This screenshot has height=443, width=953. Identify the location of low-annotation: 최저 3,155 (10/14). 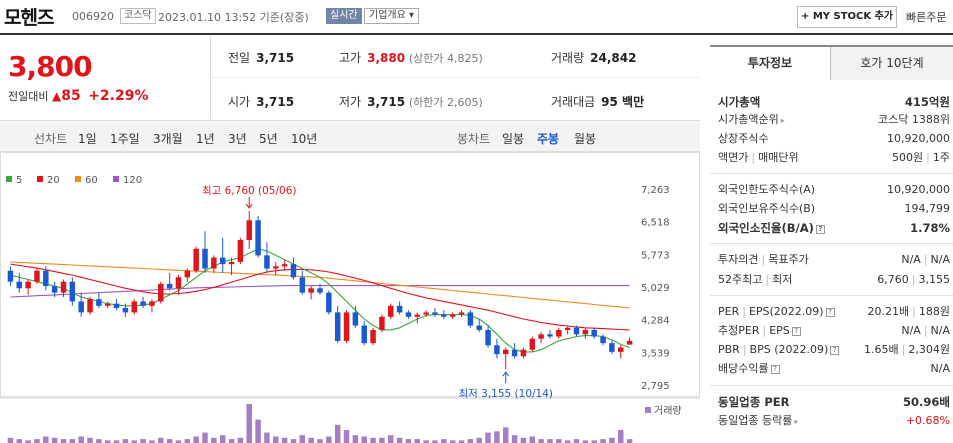
(505, 394).